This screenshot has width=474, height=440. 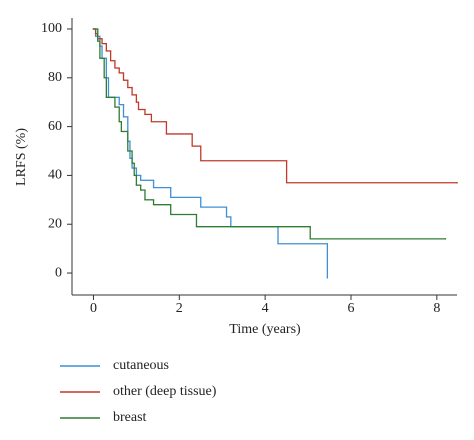 What do you see at coordinates (21, 157) in the screenshot?
I see `y-axis-label: LRFS (%)` at bounding box center [21, 157].